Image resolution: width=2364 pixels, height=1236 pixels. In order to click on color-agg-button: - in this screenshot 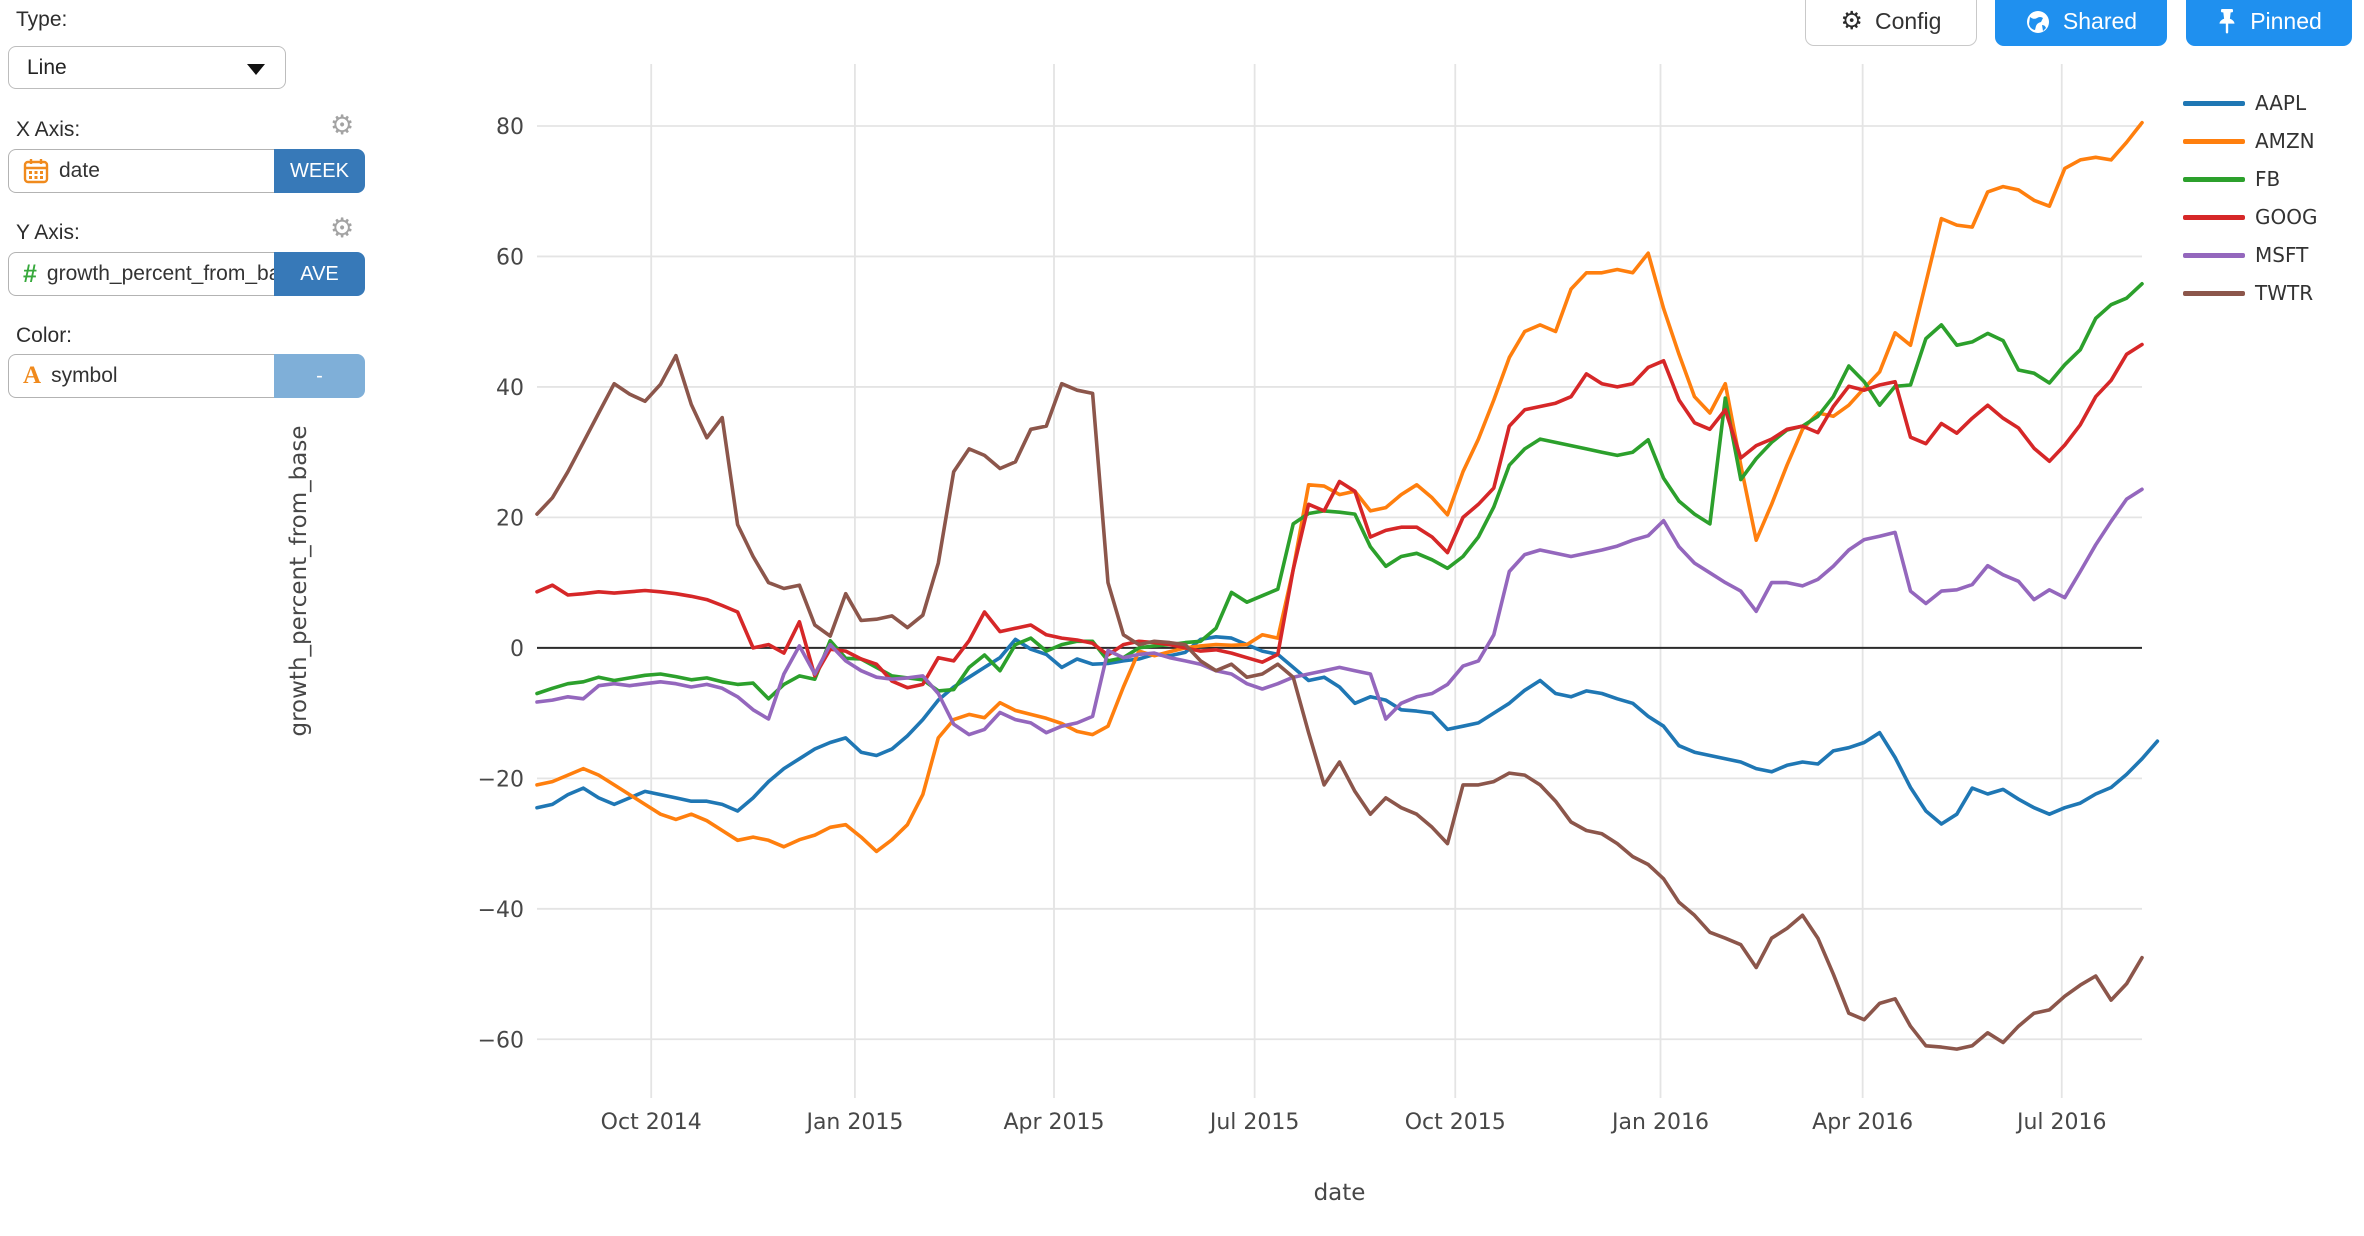, I will do `click(319, 376)`.